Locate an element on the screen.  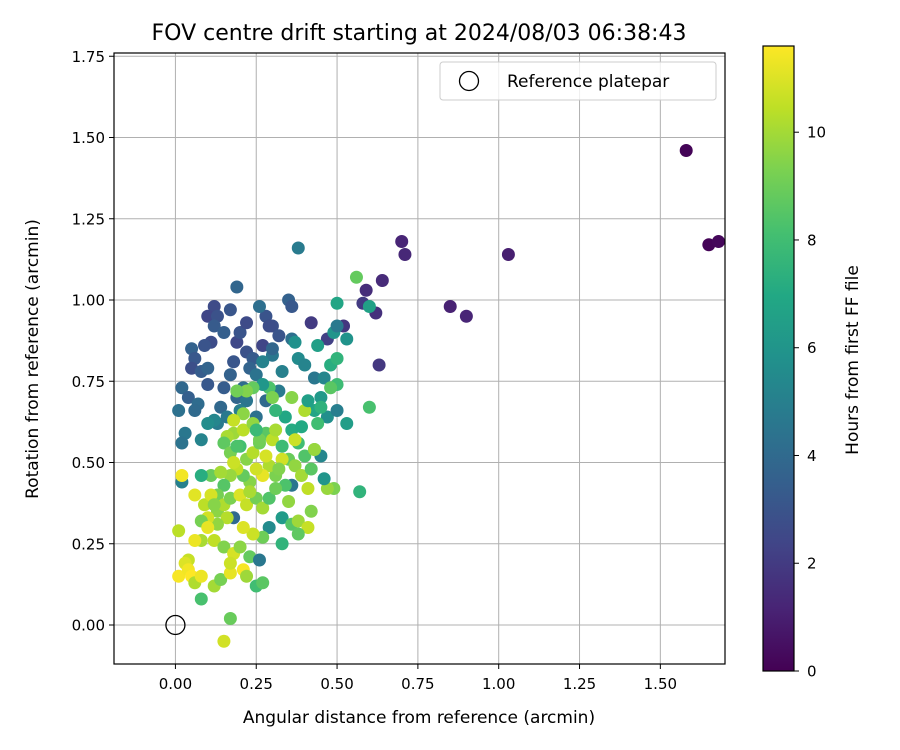
x-tick-label: 0.25 is located at coordinates (256, 684).